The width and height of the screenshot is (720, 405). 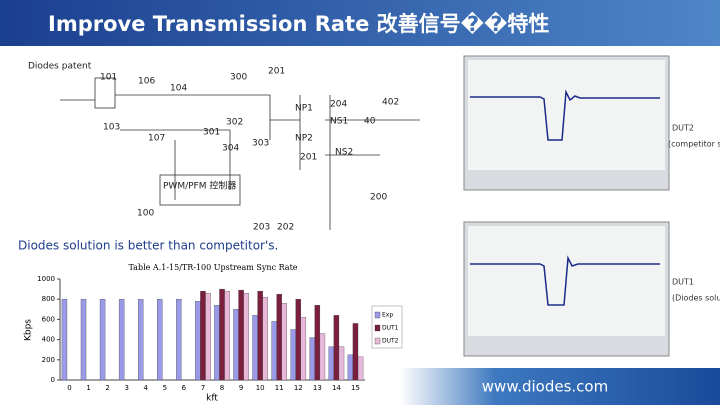 I want to click on header-bar, so click(x=360, y=23).